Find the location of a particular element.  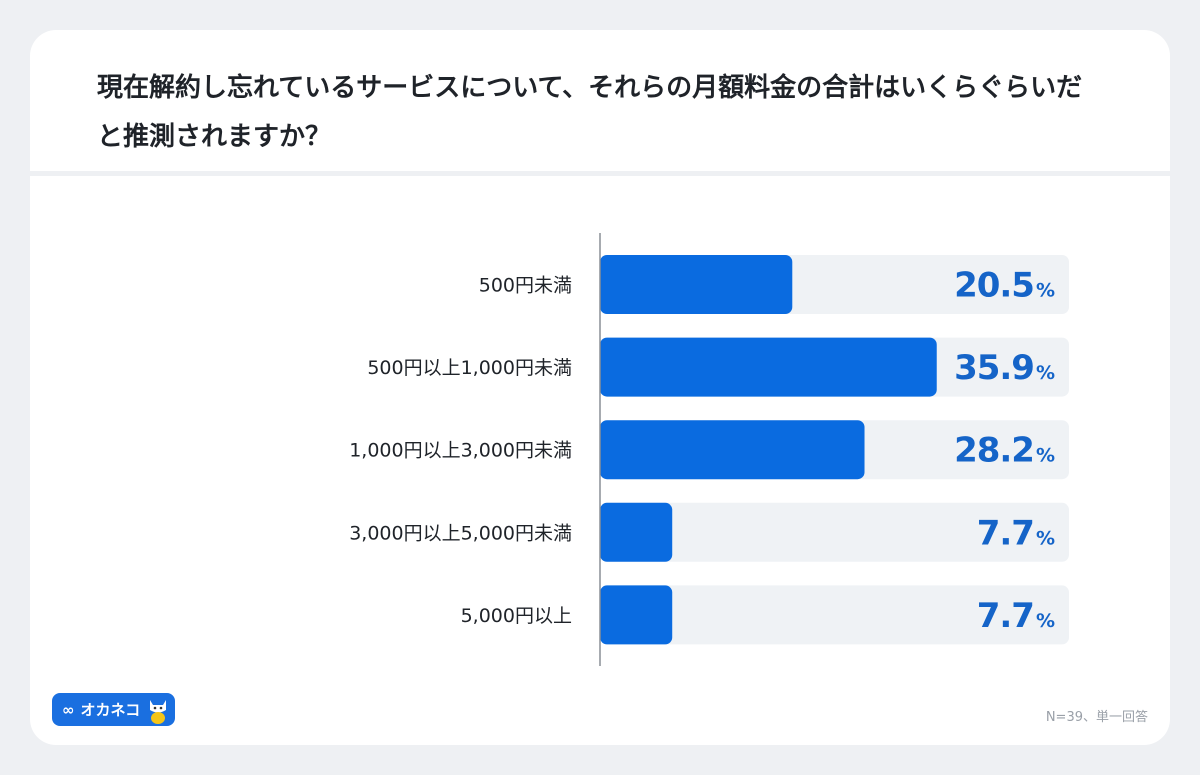

category-label: 500円以上1,000円未満 is located at coordinates (469, 368).